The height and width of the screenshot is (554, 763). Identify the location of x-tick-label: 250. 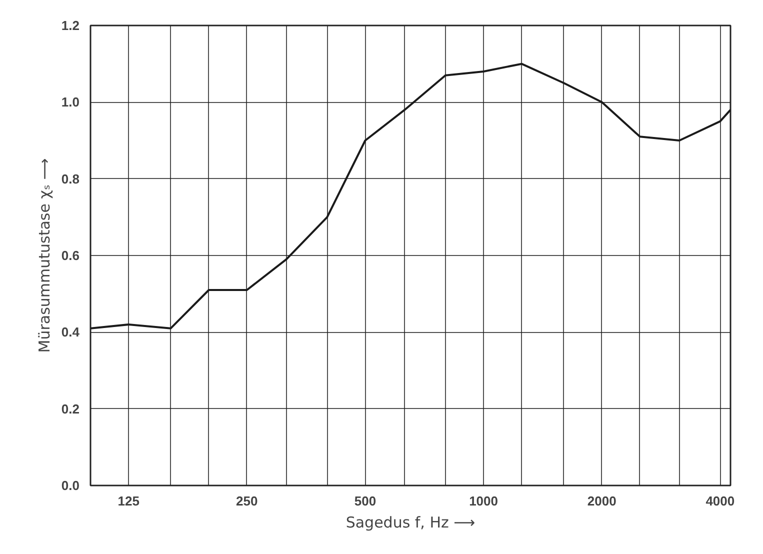
(247, 501).